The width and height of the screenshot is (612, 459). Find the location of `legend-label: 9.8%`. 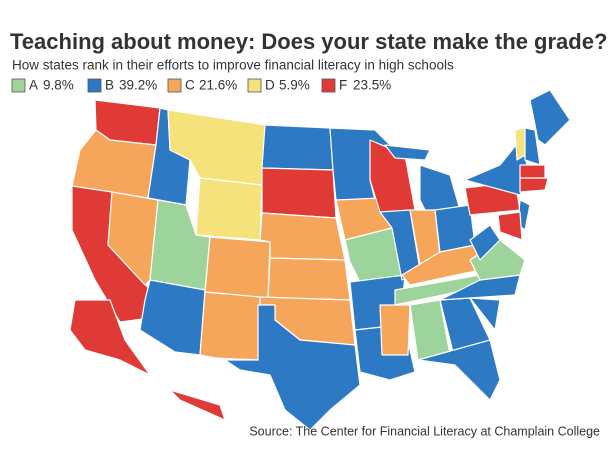

legend-label: 9.8% is located at coordinates (58, 85).